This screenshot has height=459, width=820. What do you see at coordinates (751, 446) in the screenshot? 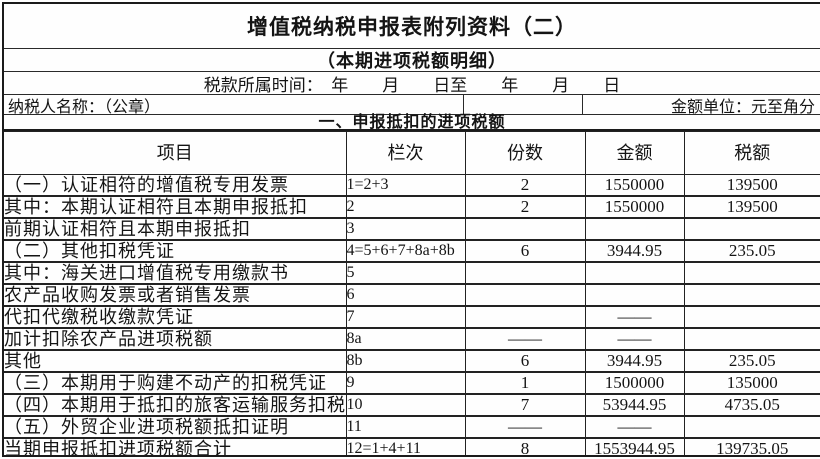
I see `tax-cell: 139735.05` at bounding box center [751, 446].